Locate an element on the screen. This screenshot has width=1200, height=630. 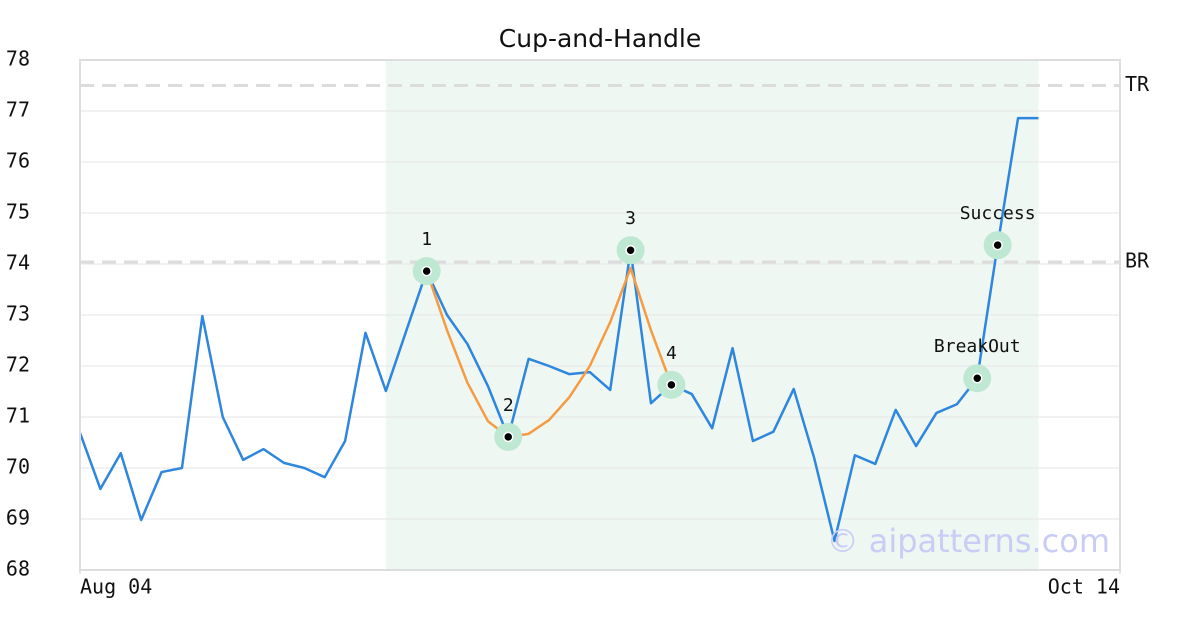
y-tick-label: 68 is located at coordinates (18, 569).